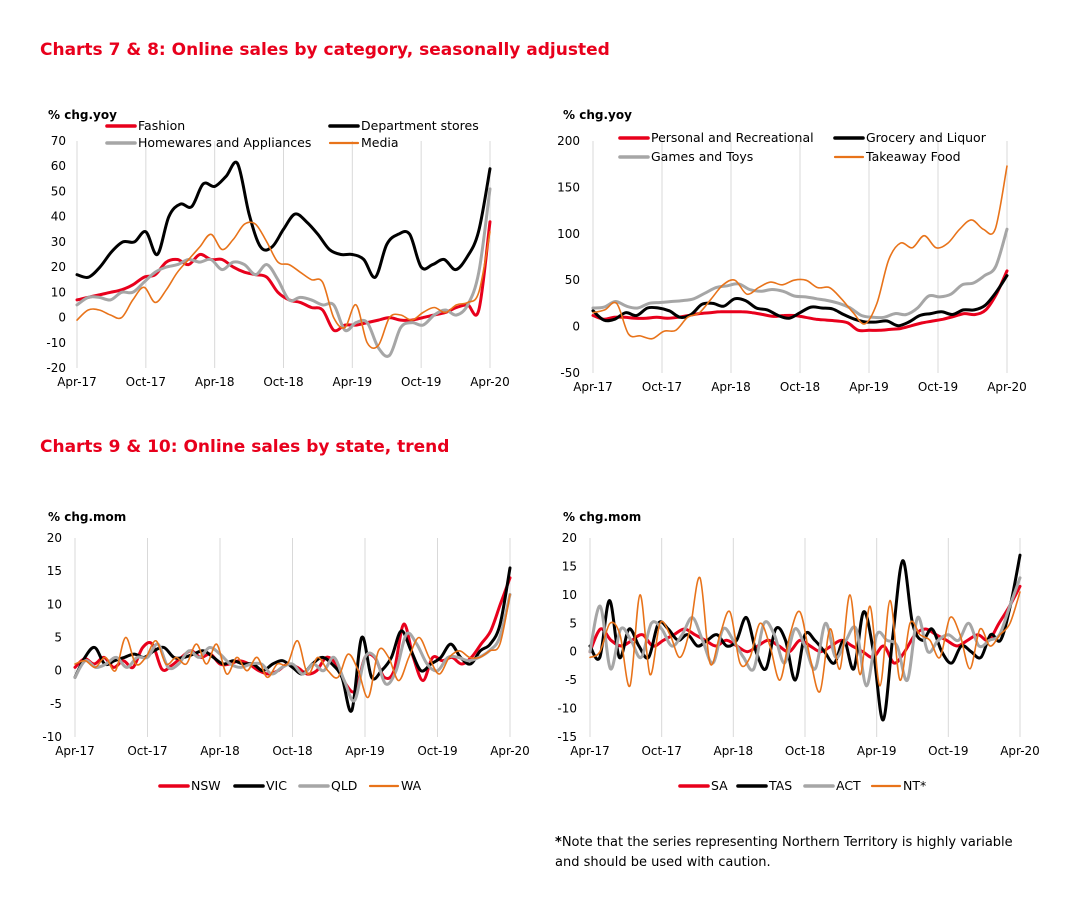  Describe the element at coordinates (568, 234) in the screenshot. I see `y-tick-label: 100` at that location.